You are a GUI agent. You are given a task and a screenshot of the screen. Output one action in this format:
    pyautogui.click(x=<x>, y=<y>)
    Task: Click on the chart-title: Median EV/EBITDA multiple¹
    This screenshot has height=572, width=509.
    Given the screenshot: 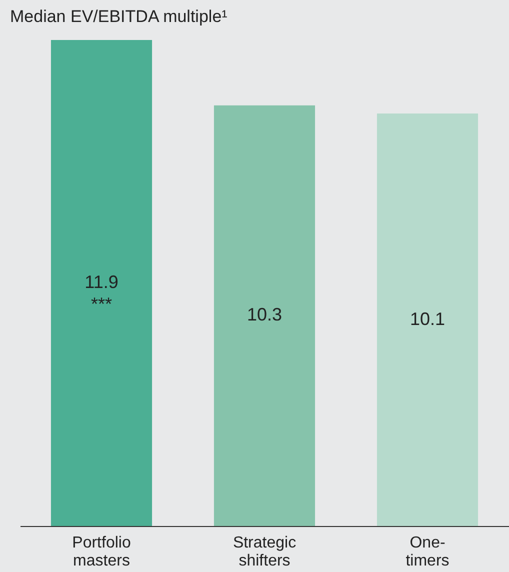 What is the action you would take?
    pyautogui.click(x=119, y=16)
    